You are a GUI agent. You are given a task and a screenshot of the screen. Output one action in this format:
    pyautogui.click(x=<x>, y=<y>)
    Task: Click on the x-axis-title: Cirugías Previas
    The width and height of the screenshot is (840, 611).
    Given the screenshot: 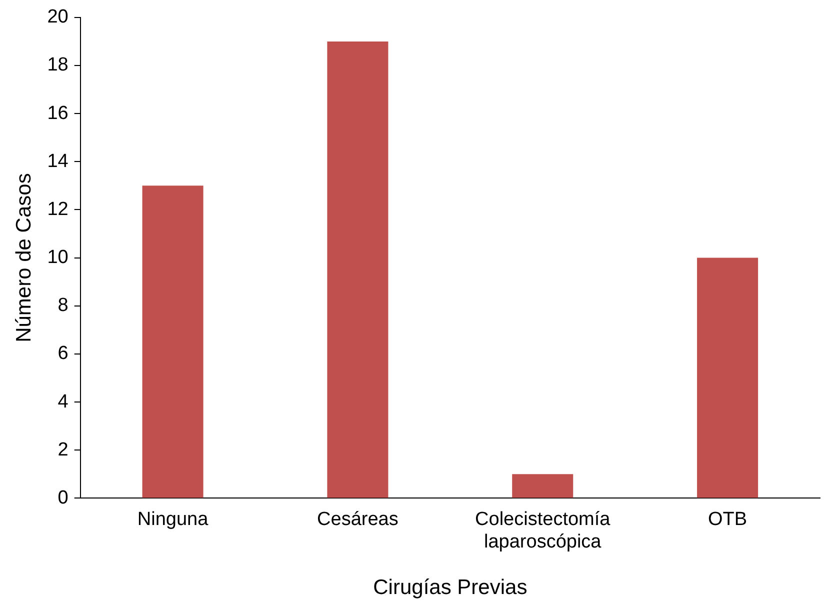 What is the action you would take?
    pyautogui.click(x=450, y=588)
    